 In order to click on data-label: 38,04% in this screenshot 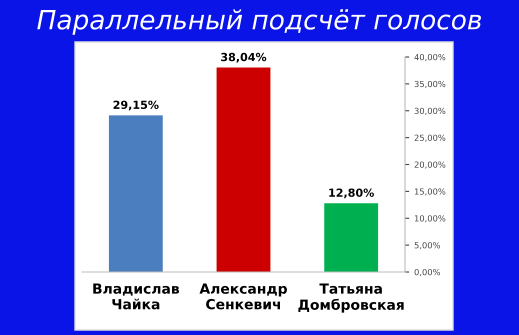, I will do `click(243, 57)`.